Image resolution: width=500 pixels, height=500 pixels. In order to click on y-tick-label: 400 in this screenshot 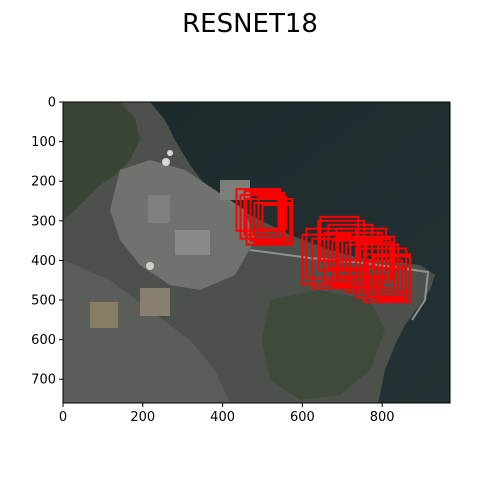, I will do `click(43, 261)`.